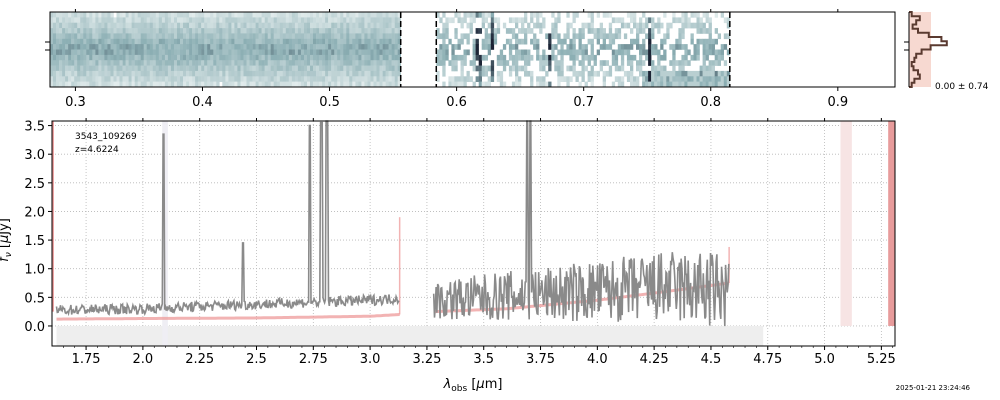 The width and height of the screenshot is (1000, 400). Describe the element at coordinates (928, 49) in the screenshot. I see `histogram-steps` at that location.